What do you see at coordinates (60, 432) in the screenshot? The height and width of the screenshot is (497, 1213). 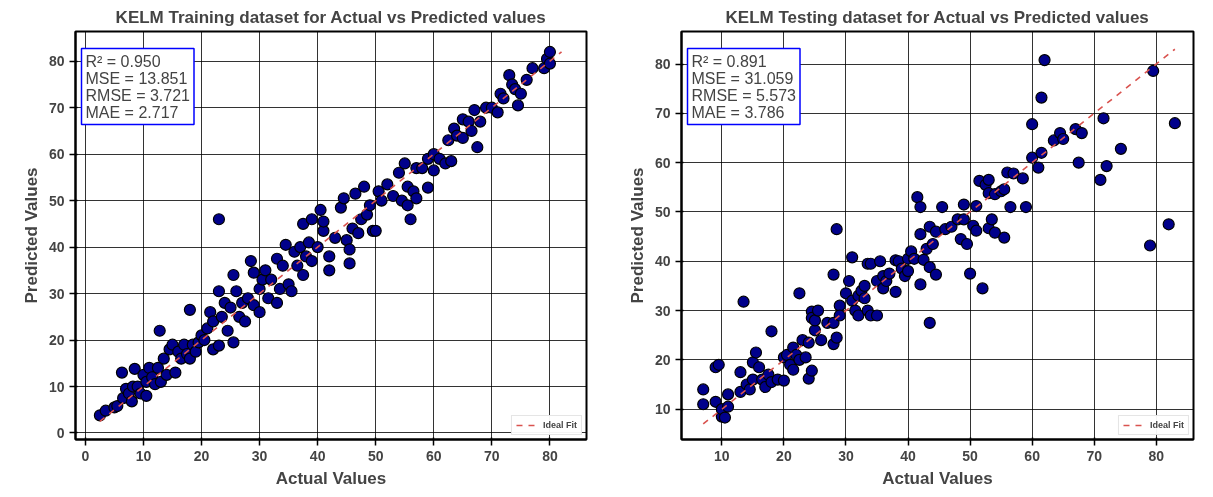 I see `y-tick-label: 0` at bounding box center [60, 432].